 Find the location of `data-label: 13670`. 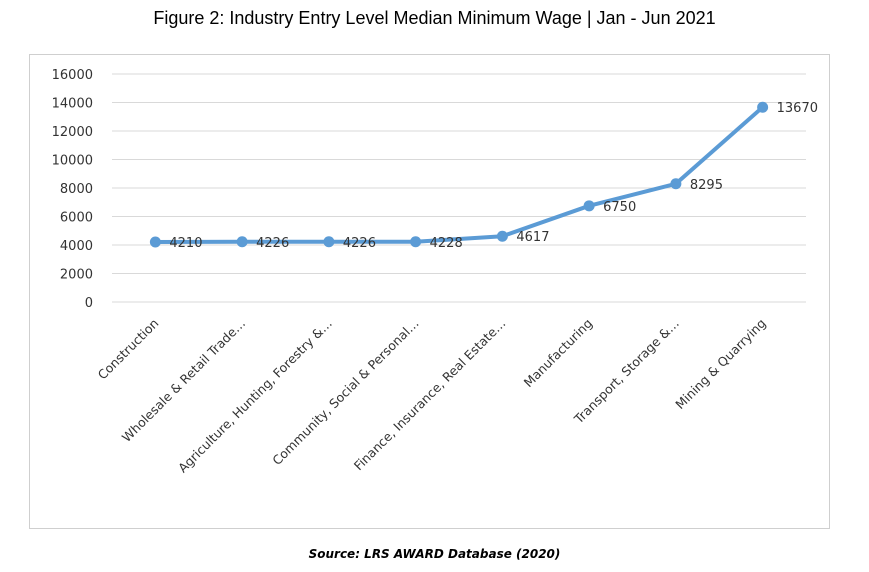

data-label: 13670 is located at coordinates (797, 108).